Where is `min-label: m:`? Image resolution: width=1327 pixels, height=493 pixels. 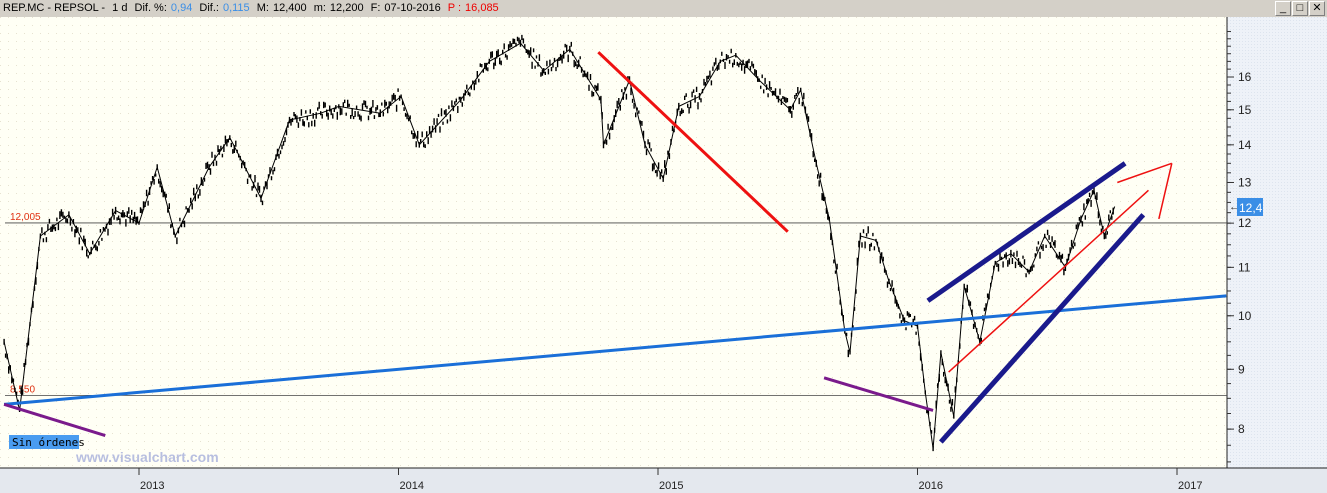 min-label: m: is located at coordinates (319, 8).